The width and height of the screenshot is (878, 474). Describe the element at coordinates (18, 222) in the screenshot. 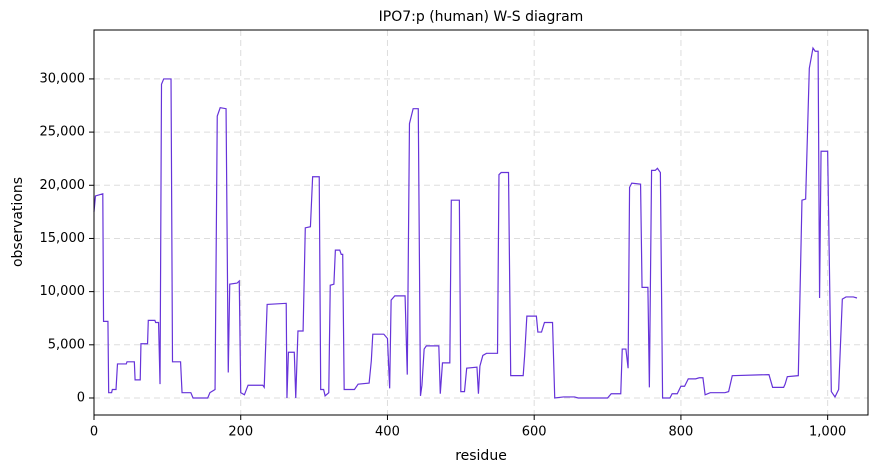

I see `y-axis-label: observations` at that location.